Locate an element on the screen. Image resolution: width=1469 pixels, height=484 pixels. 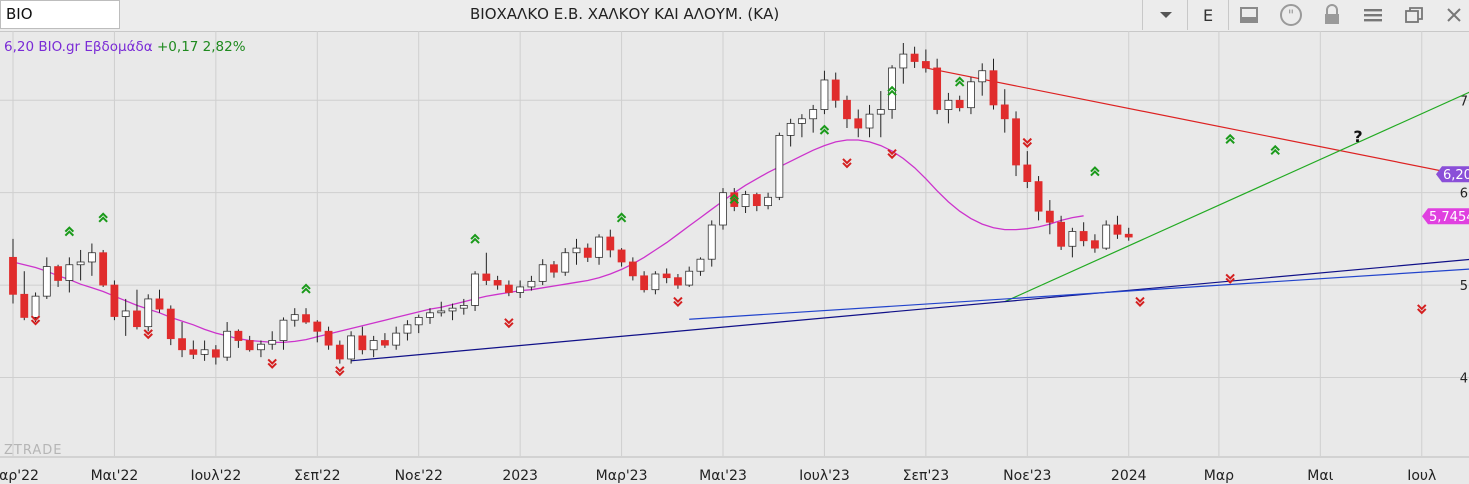
last-price-tag-text: 6,20 is located at coordinates (1456, 175).